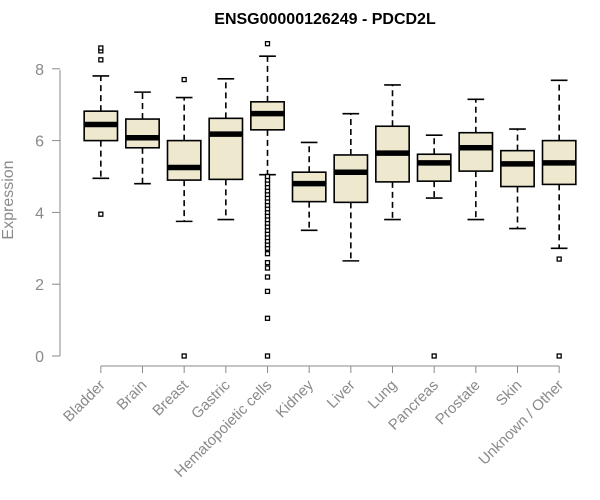 This screenshot has height=500, width=600. Describe the element at coordinates (132, 395) in the screenshot. I see `x-tick-label: Brain` at that location.